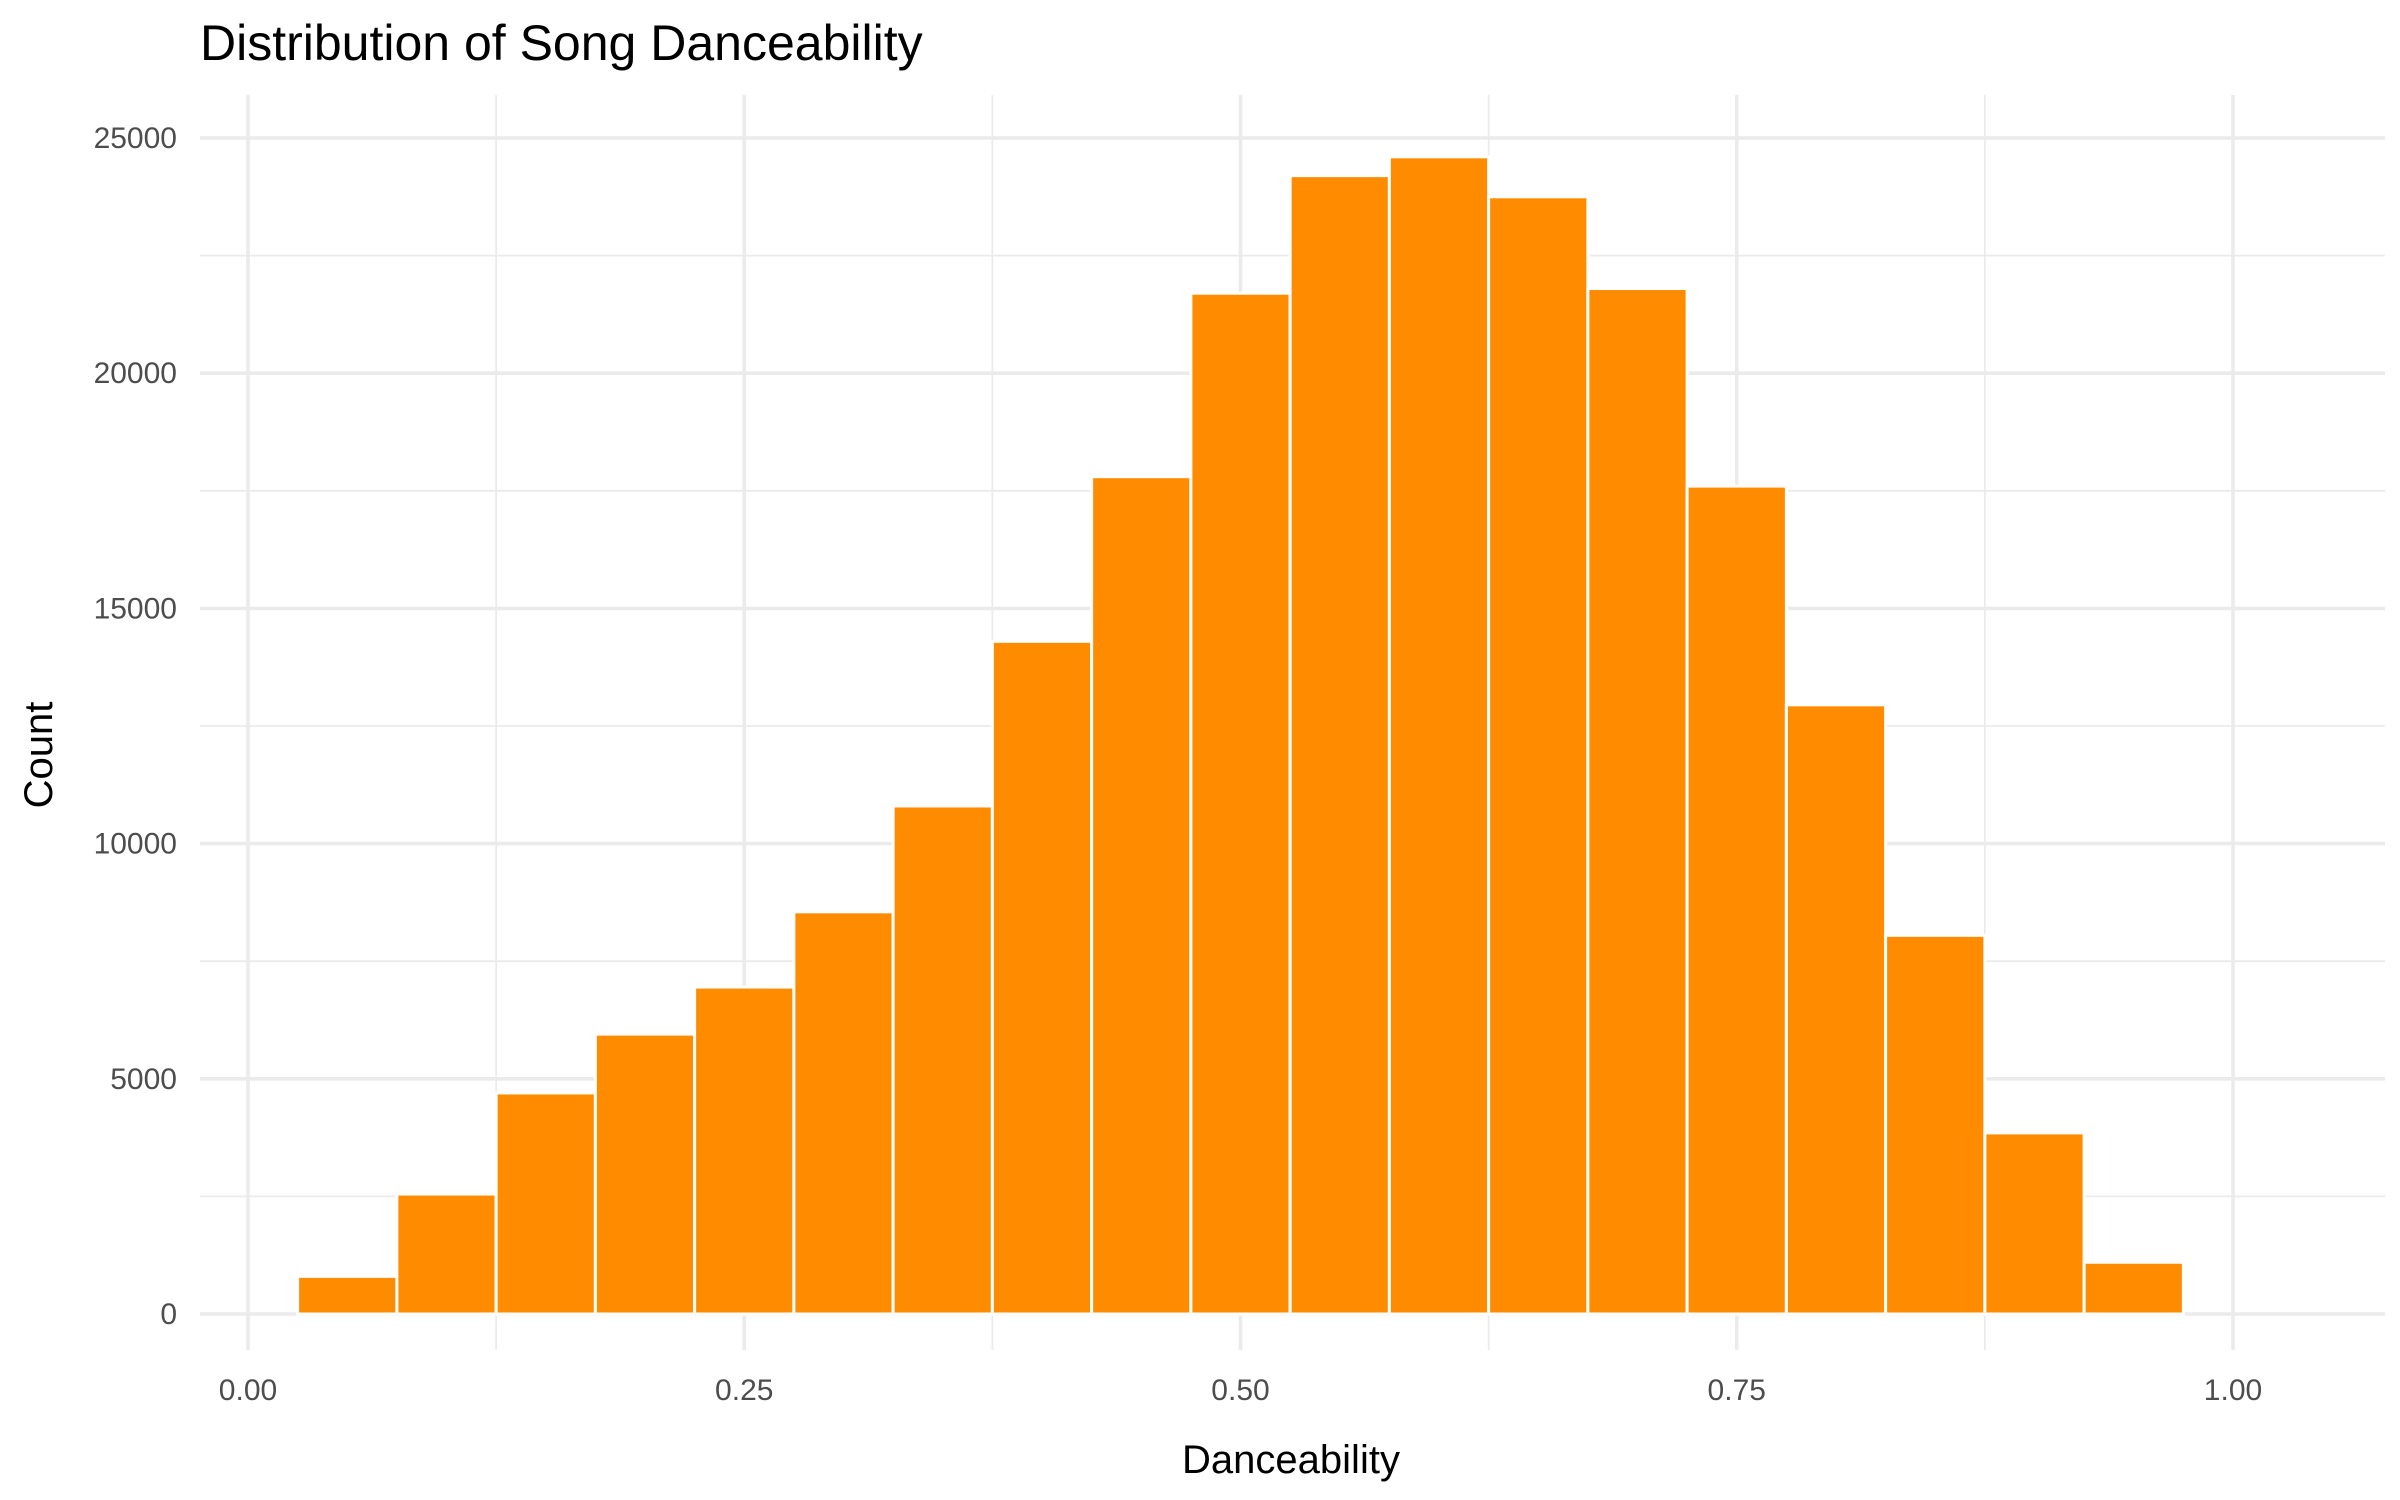  I want to click on x-axis-title: Danceability, so click(1291, 1460).